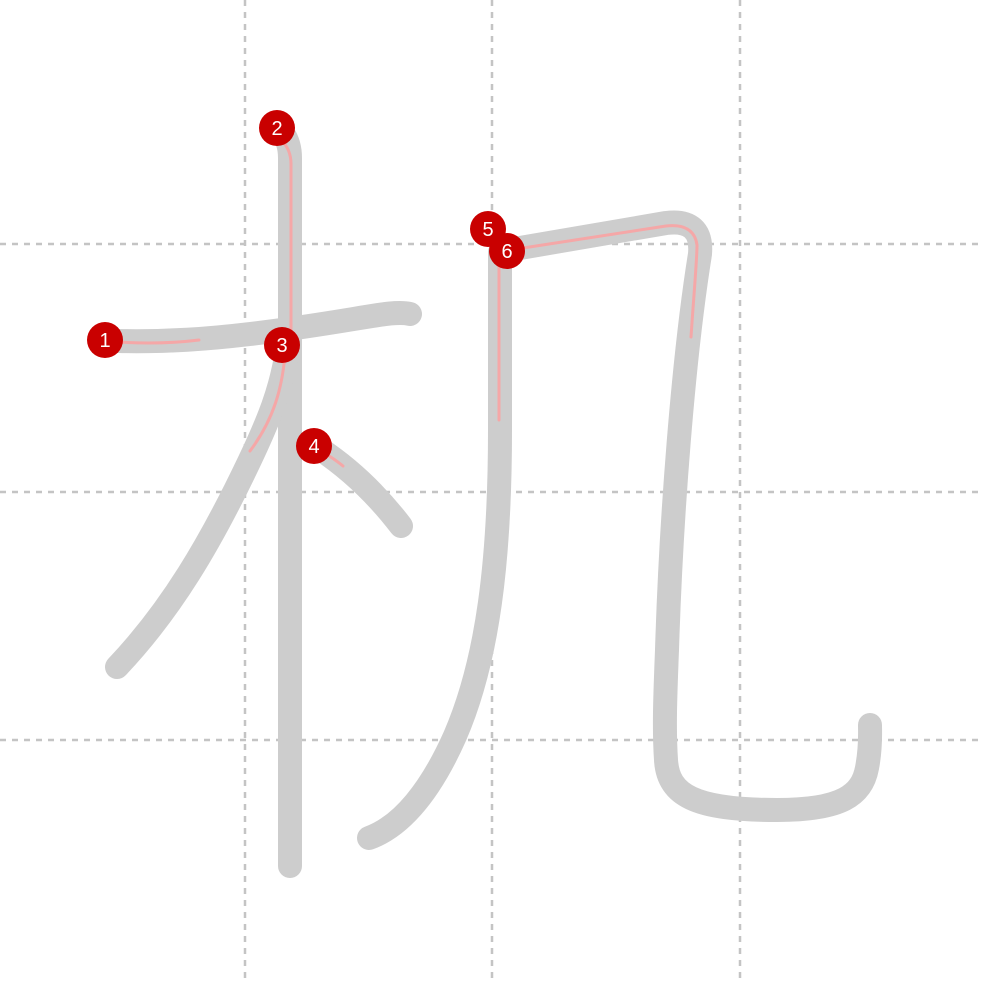  I want to click on marker-number-2: 2, so click(276, 129).